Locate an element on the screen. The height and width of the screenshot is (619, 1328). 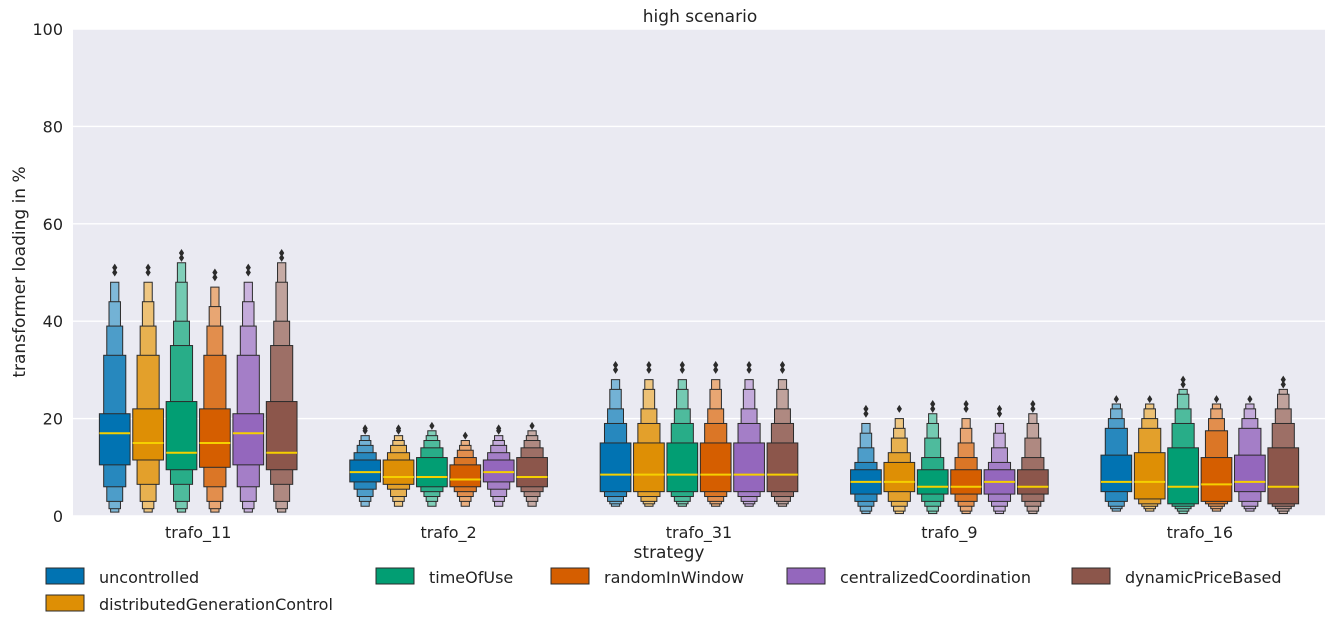
x-tick-label: trafo_2 is located at coordinates (448, 533).